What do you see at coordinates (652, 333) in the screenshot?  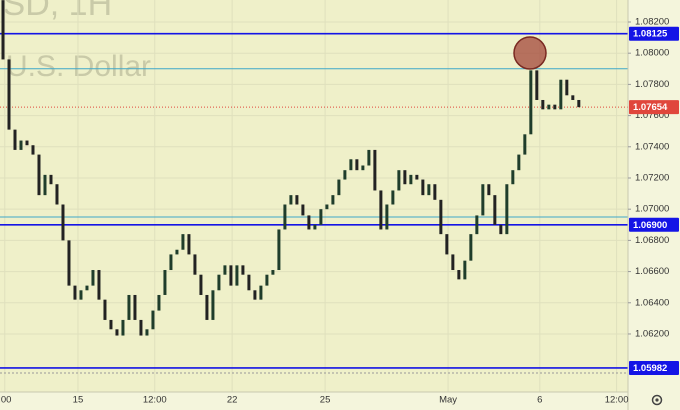 I see `y-tick-label: 1.06200` at bounding box center [652, 333].